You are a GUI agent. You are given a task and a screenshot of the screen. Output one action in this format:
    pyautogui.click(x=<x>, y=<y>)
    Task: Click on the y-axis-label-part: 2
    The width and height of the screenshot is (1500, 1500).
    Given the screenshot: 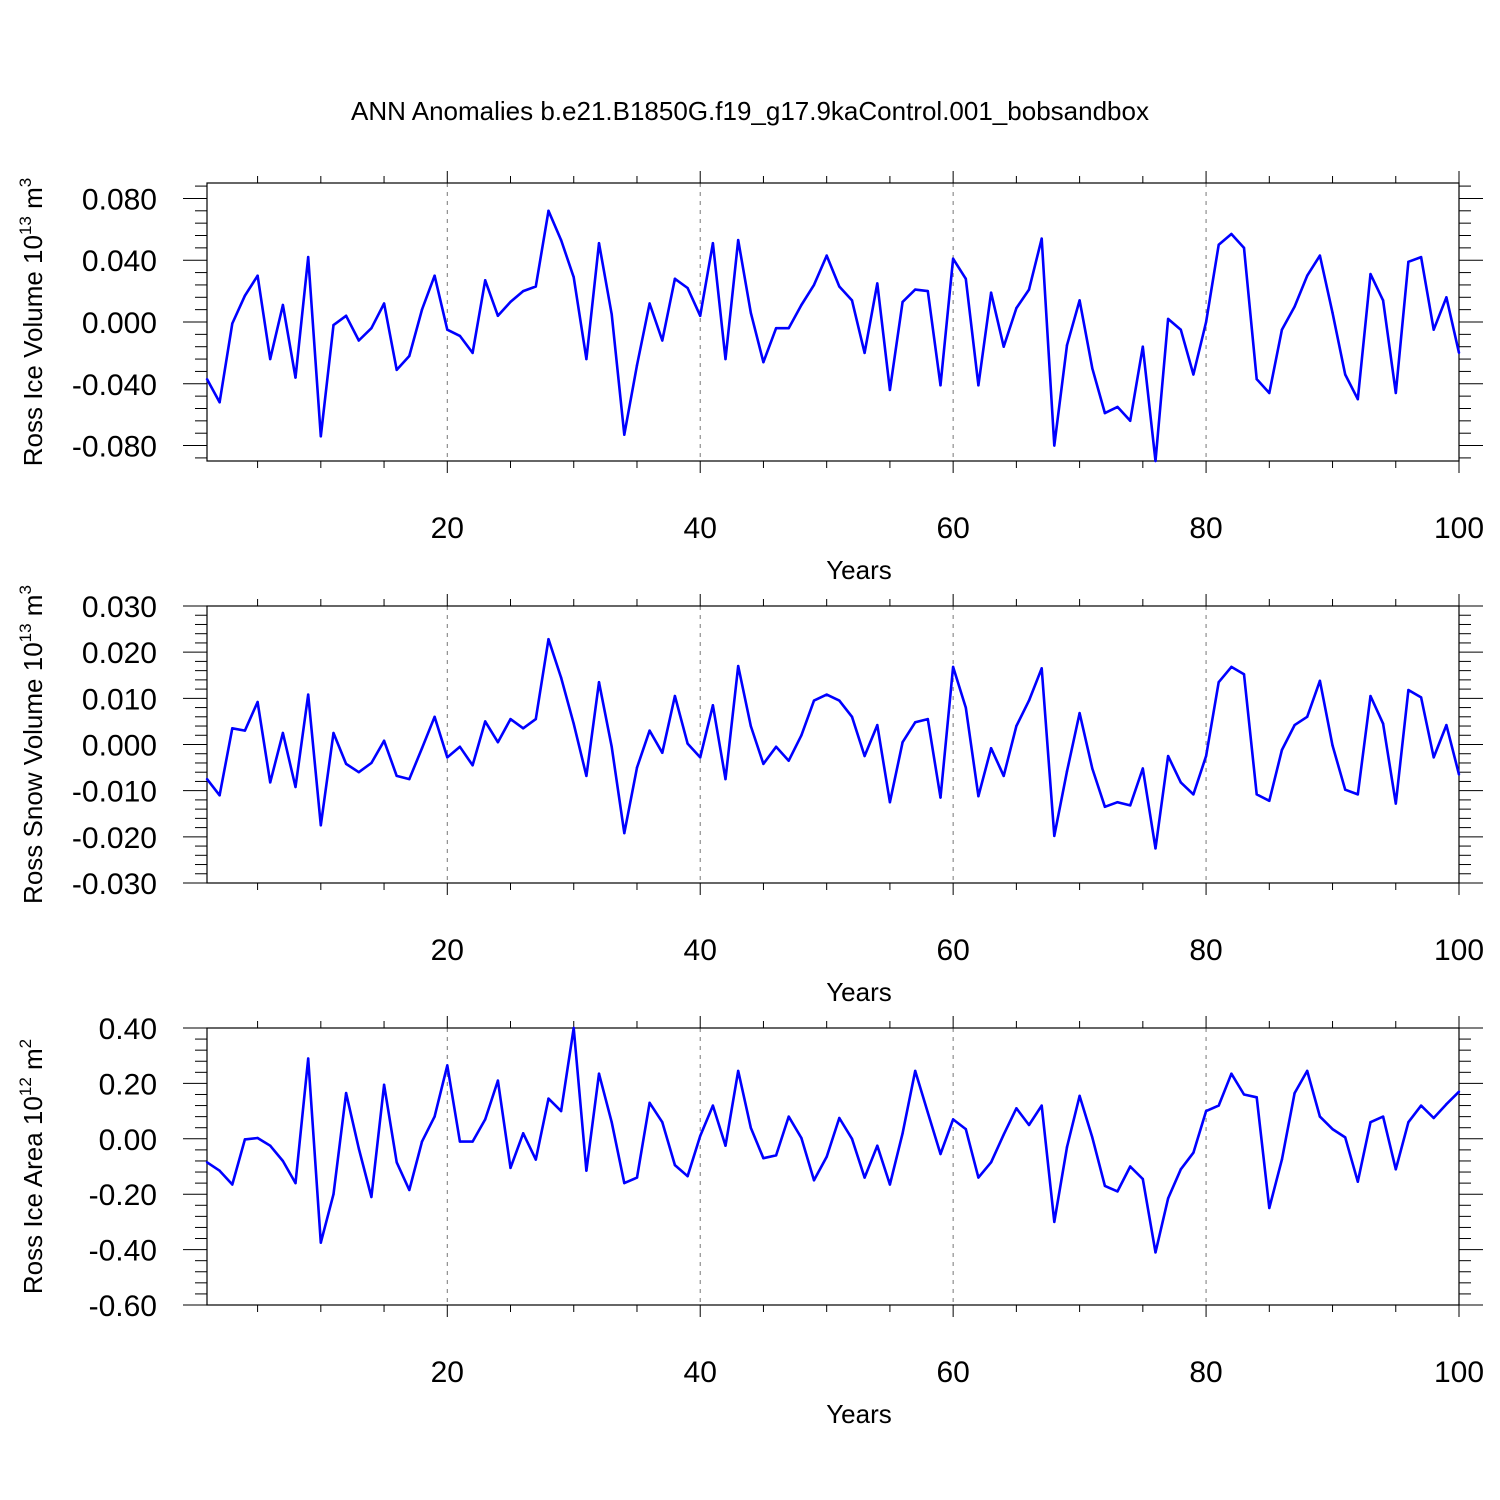 What is the action you would take?
    pyautogui.click(x=25, y=1043)
    